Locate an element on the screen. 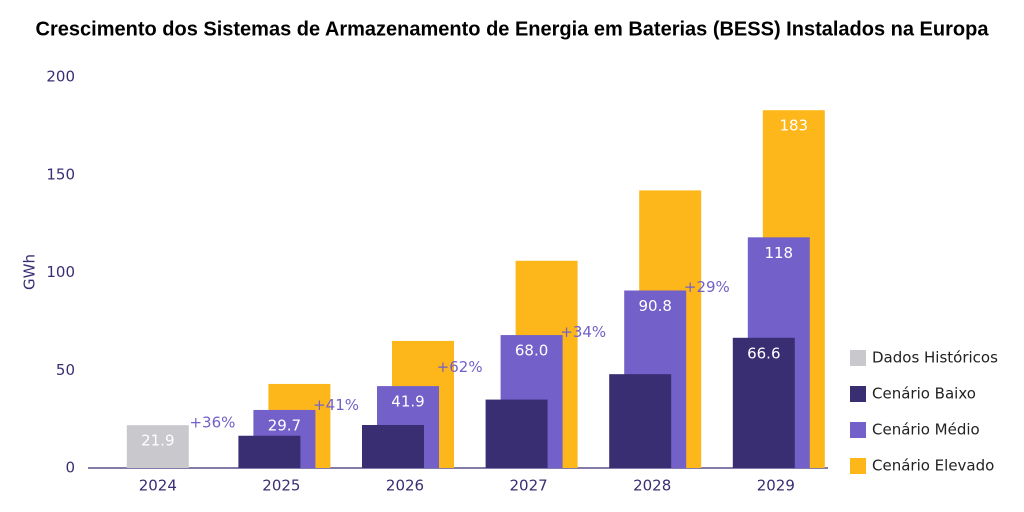  value-label: 118 is located at coordinates (778, 253).